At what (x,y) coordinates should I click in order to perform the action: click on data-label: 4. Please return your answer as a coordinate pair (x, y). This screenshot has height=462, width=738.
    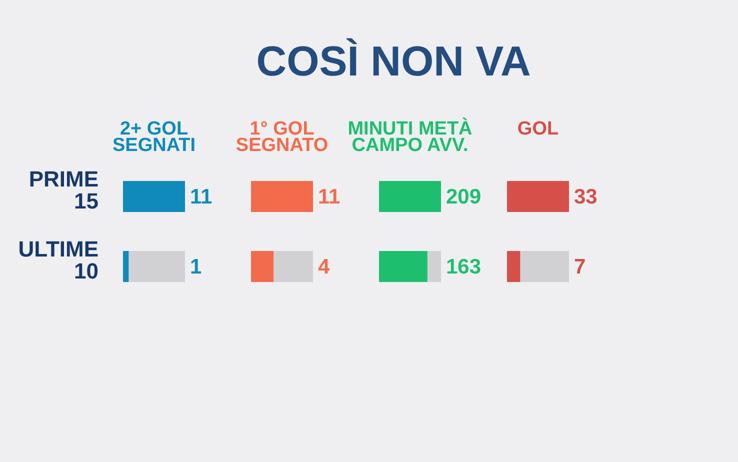
    Looking at the image, I should click on (324, 267).